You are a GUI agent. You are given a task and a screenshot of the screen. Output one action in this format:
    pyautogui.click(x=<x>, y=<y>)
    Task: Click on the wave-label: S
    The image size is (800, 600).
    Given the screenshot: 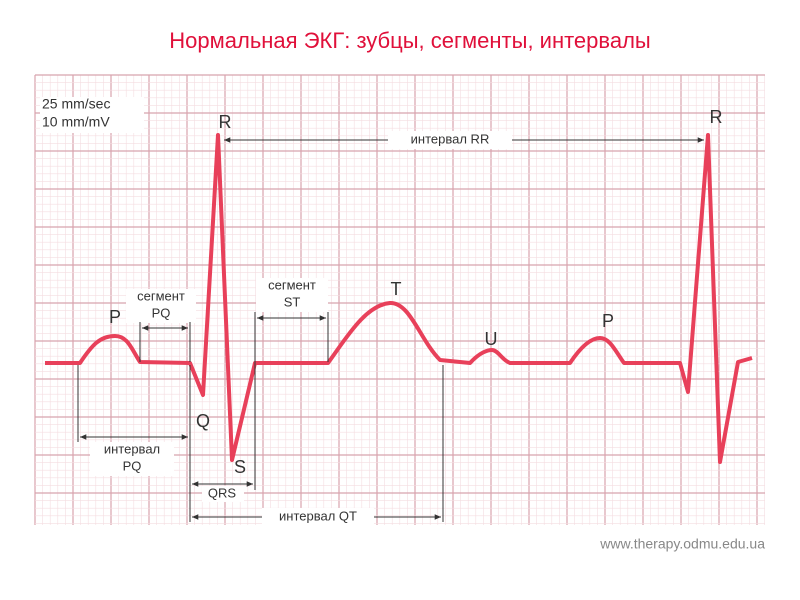 What is the action you would take?
    pyautogui.click(x=240, y=467)
    